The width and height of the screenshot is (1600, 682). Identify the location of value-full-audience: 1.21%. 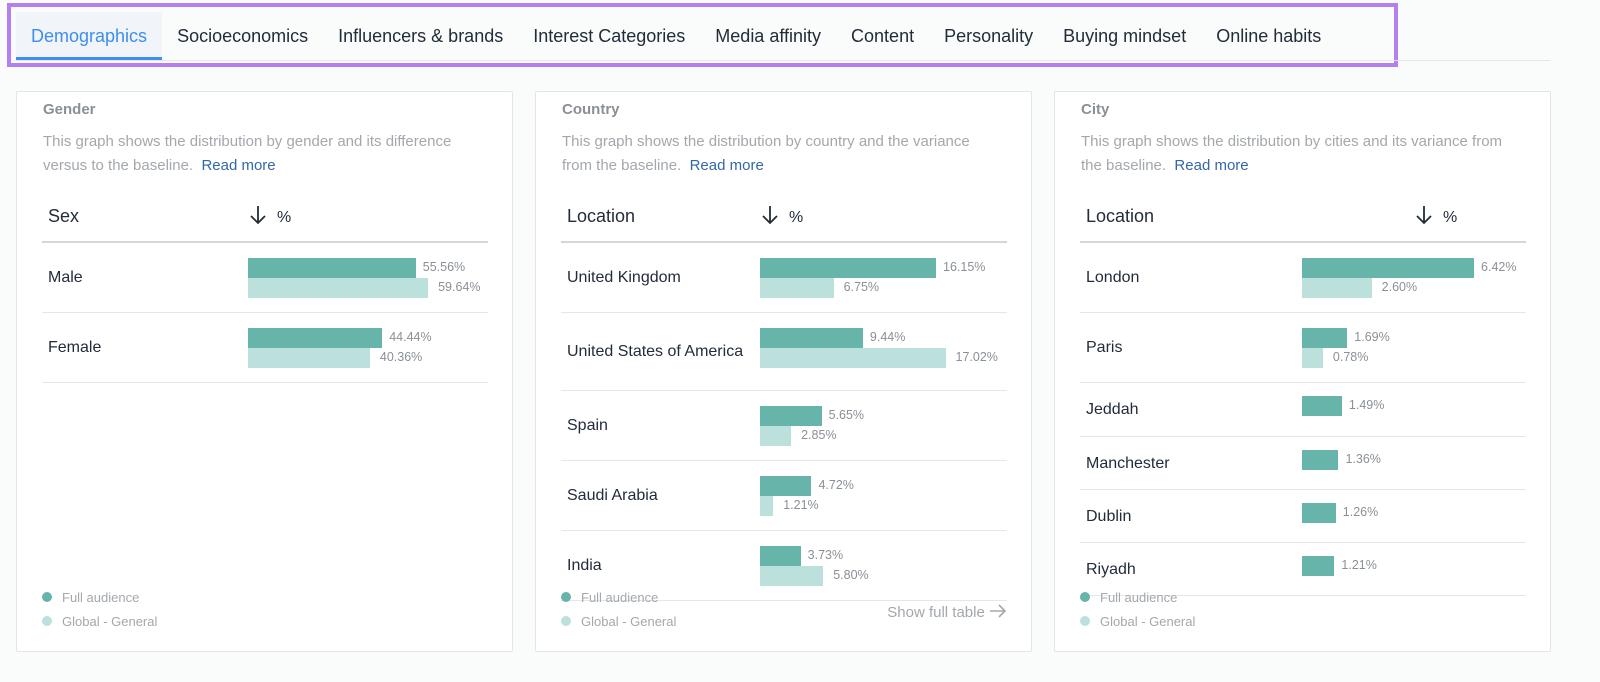
(1359, 565).